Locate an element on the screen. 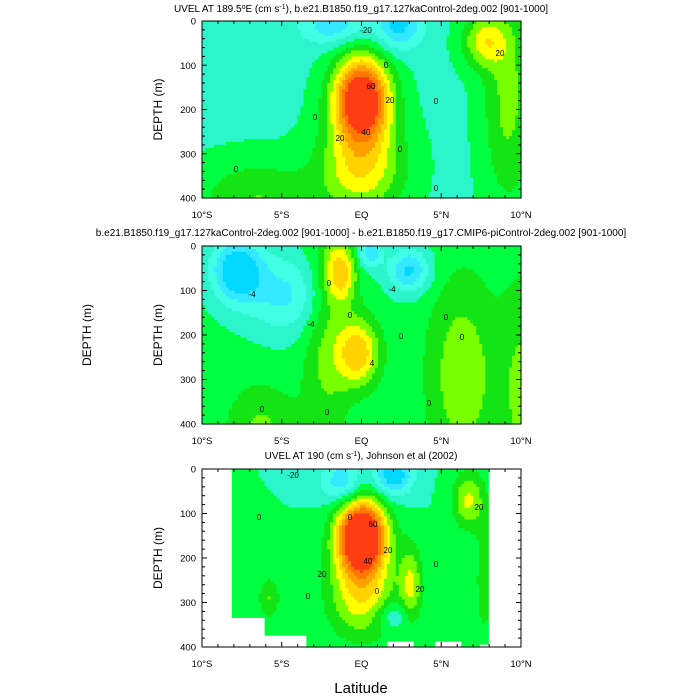  panel-1-contour-label: -20 is located at coordinates (366, 30).